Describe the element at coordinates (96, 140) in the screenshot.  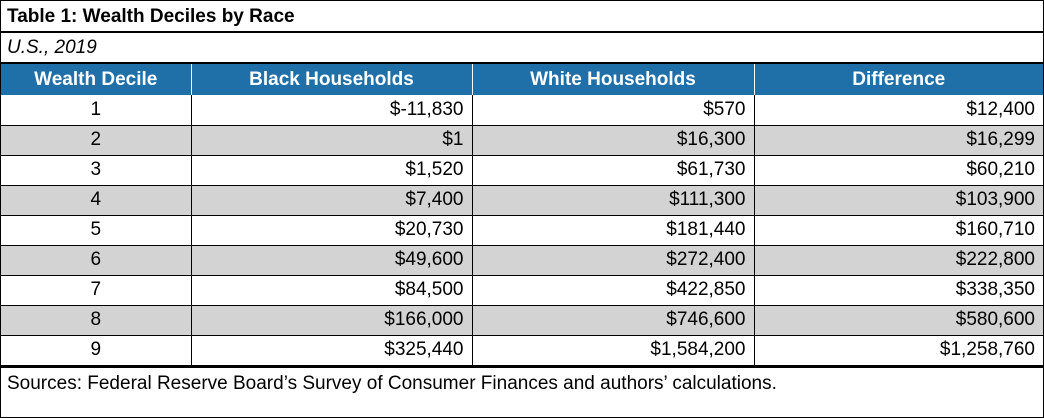
I see `decile-cell: 2` at that location.